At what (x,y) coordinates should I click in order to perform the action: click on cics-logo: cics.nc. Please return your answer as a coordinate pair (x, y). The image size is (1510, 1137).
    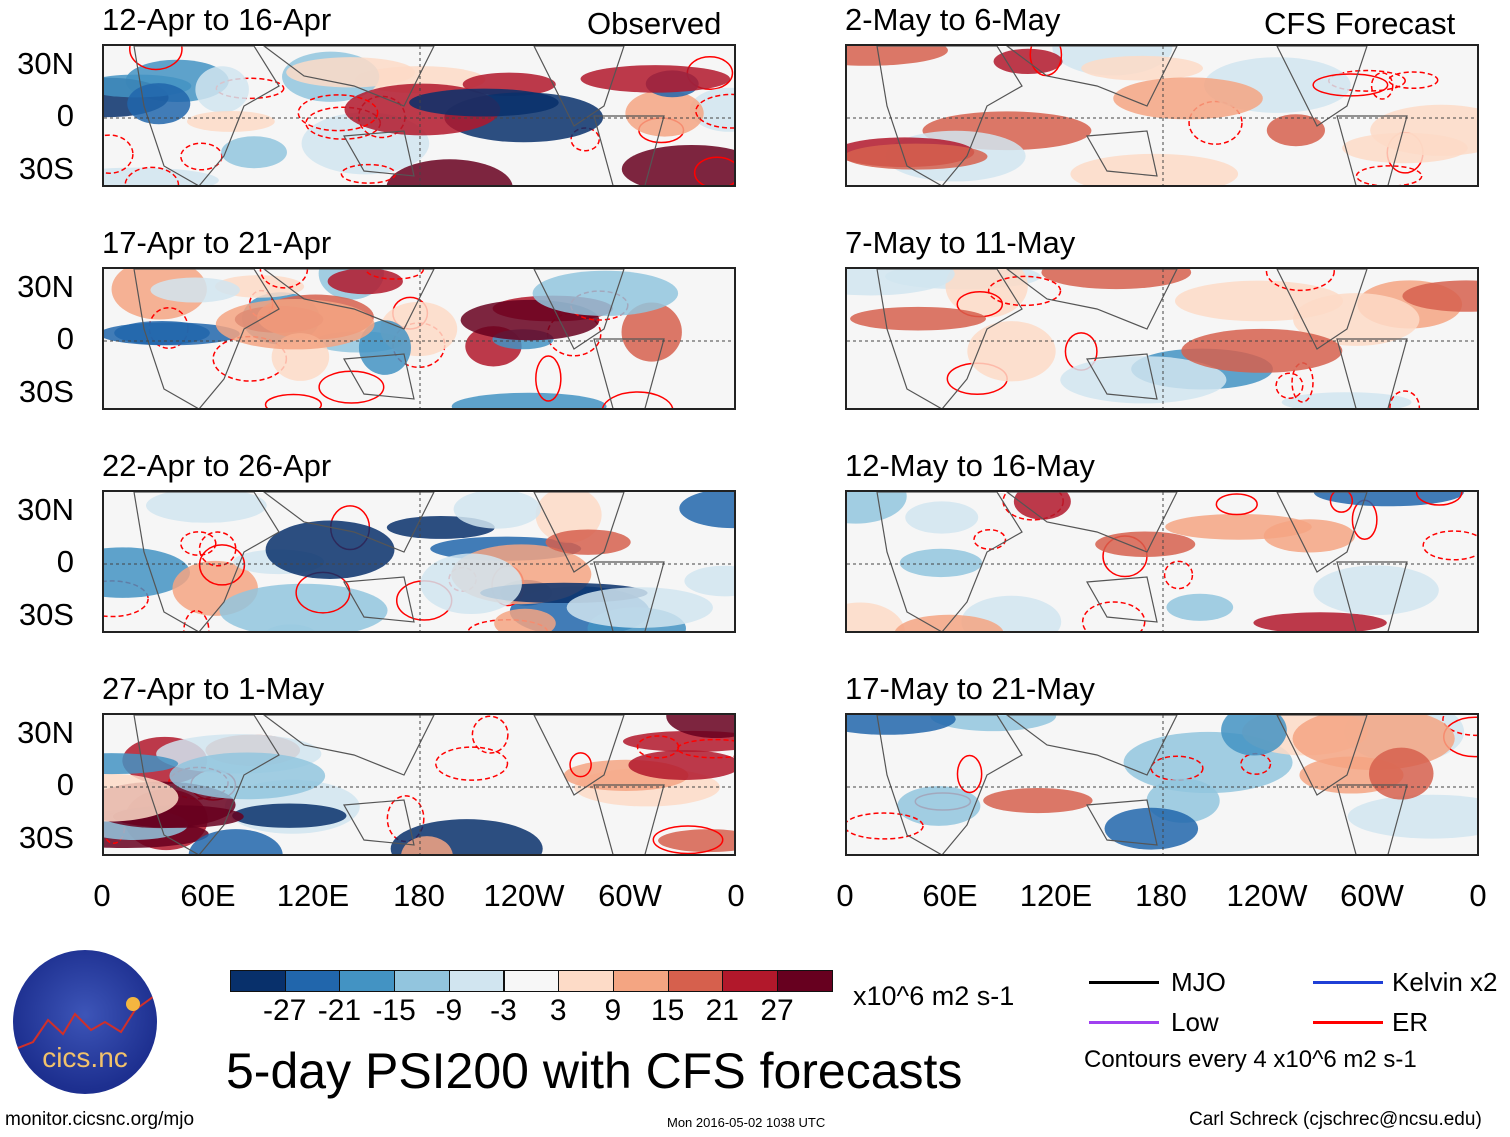
    Looking at the image, I should click on (85, 1022).